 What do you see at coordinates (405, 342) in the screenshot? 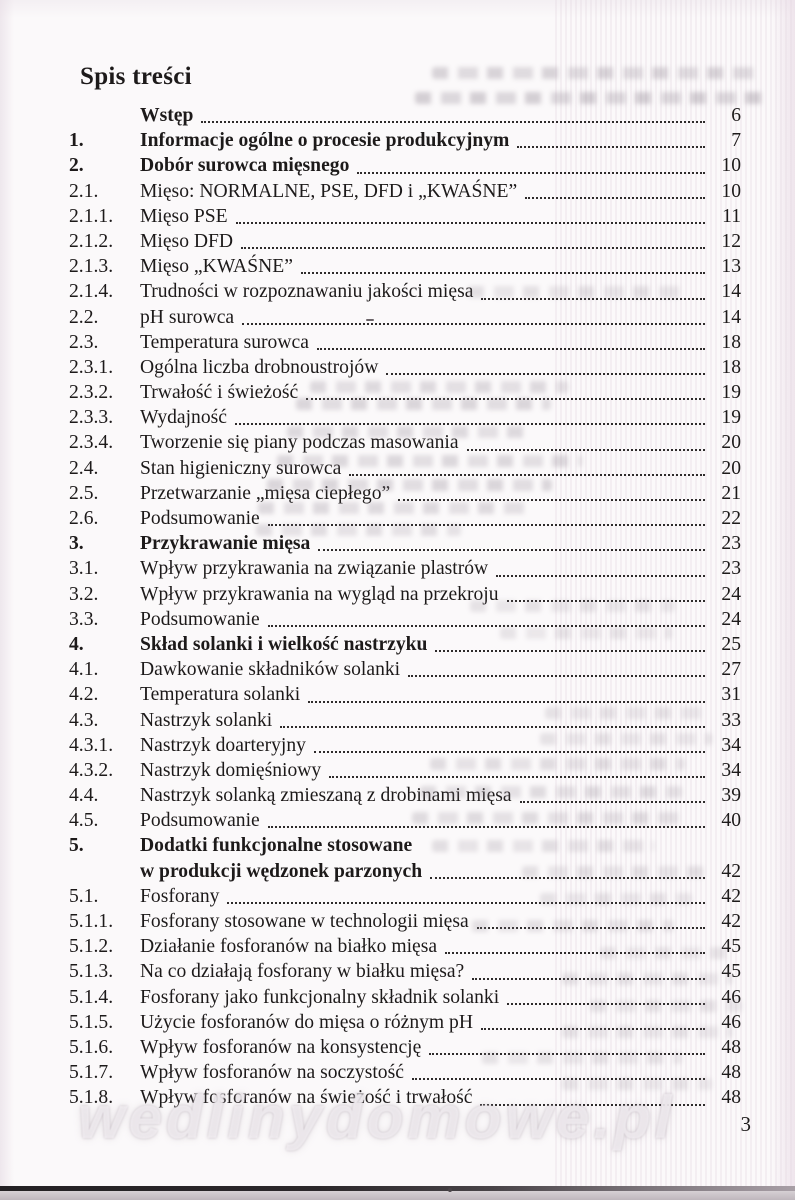
I see `toc-row: 2.3. Temperatura surowca 18` at bounding box center [405, 342].